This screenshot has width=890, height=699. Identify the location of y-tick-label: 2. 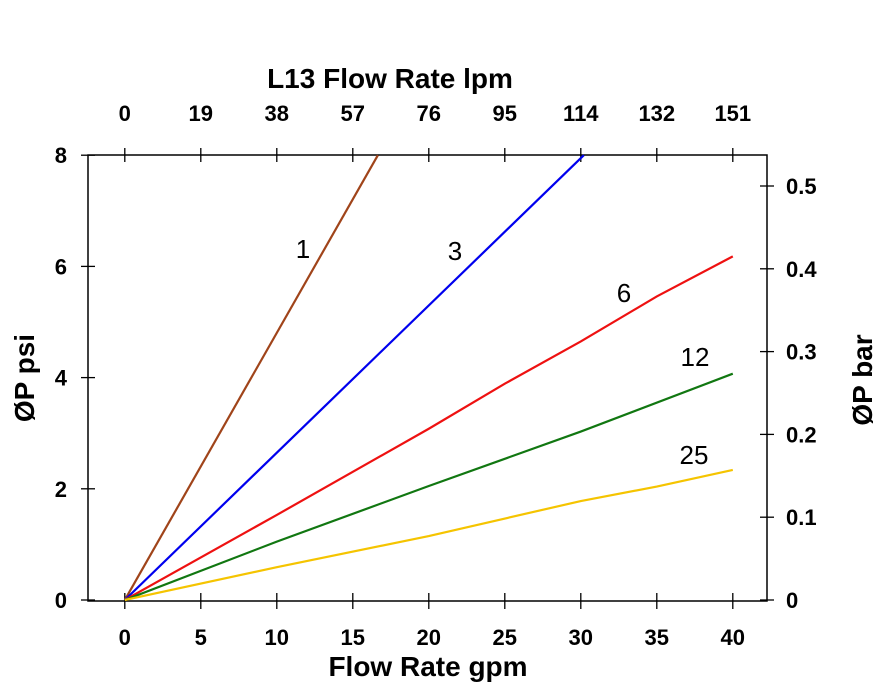
(61, 489).